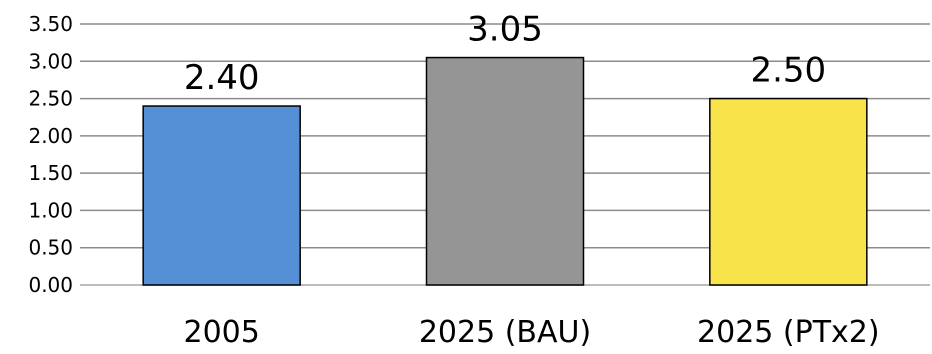 Image resolution: width=932 pixels, height=354 pixels. What do you see at coordinates (505, 332) in the screenshot?
I see `x-category-label: 2025 (BAU)` at bounding box center [505, 332].